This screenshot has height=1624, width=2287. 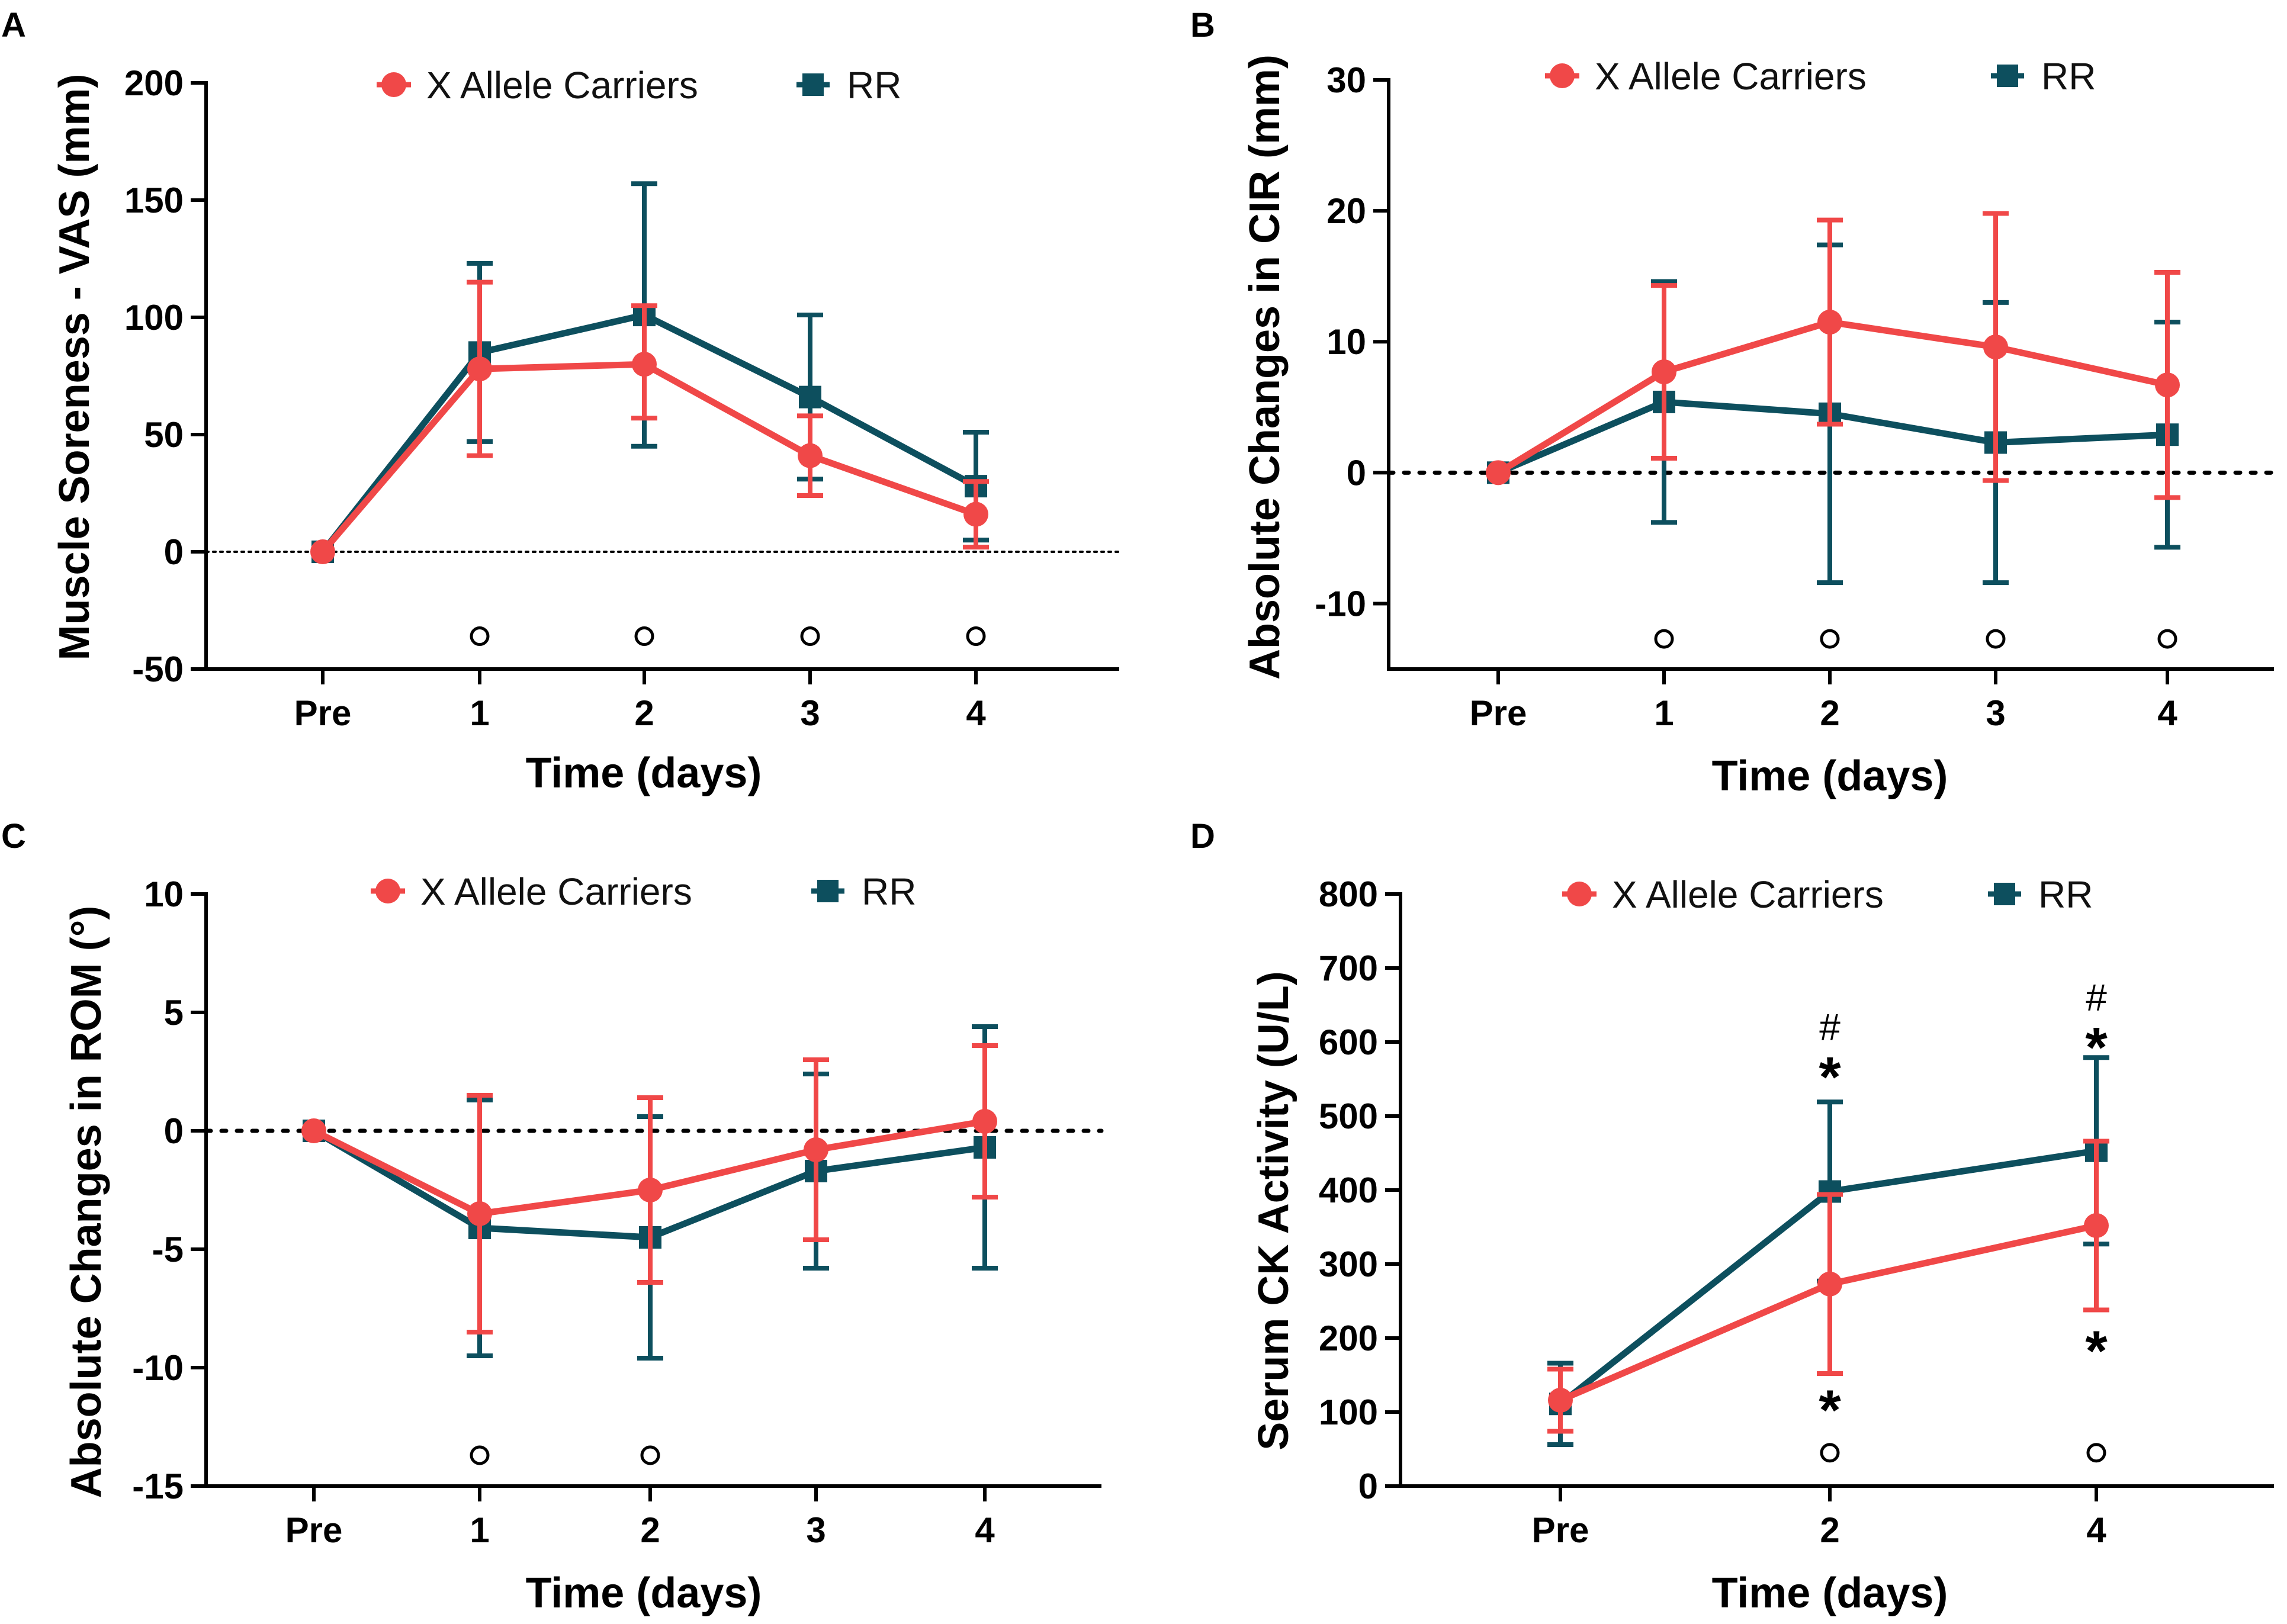 I want to click on legend-rr-marker-d, so click(x=2004, y=894).